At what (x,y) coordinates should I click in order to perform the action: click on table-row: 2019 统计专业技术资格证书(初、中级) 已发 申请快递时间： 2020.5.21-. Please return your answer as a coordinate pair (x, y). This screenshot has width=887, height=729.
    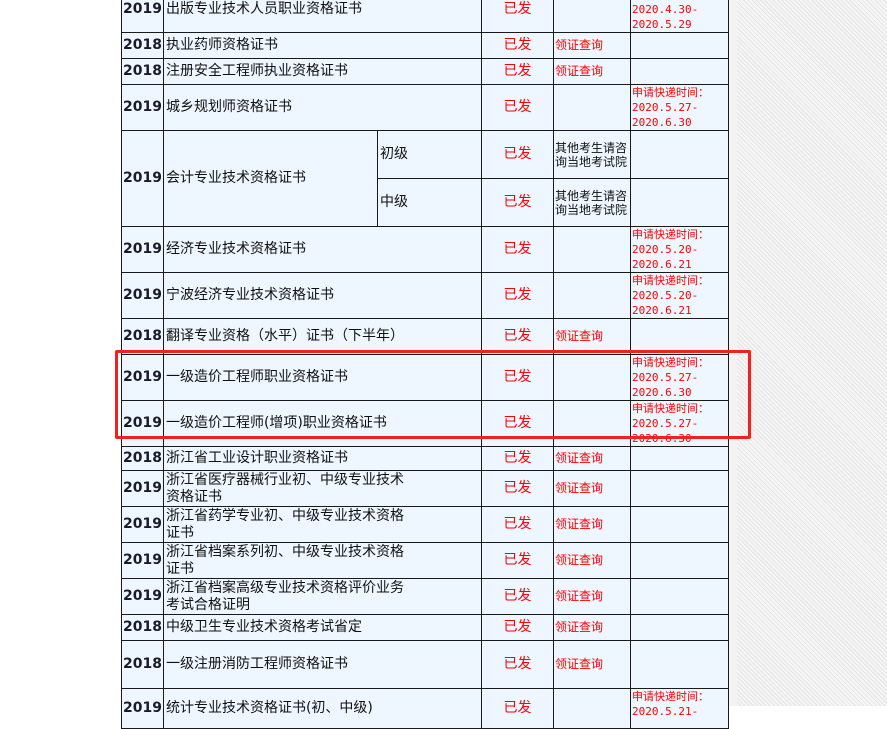
    Looking at the image, I should click on (425, 708).